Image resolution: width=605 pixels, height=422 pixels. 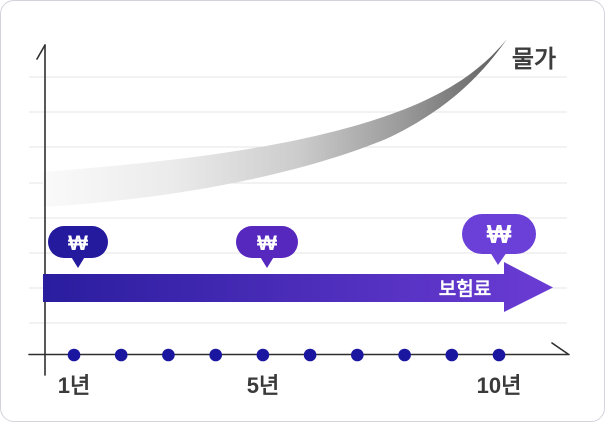 I want to click on timeline-dots, so click(x=286, y=355).